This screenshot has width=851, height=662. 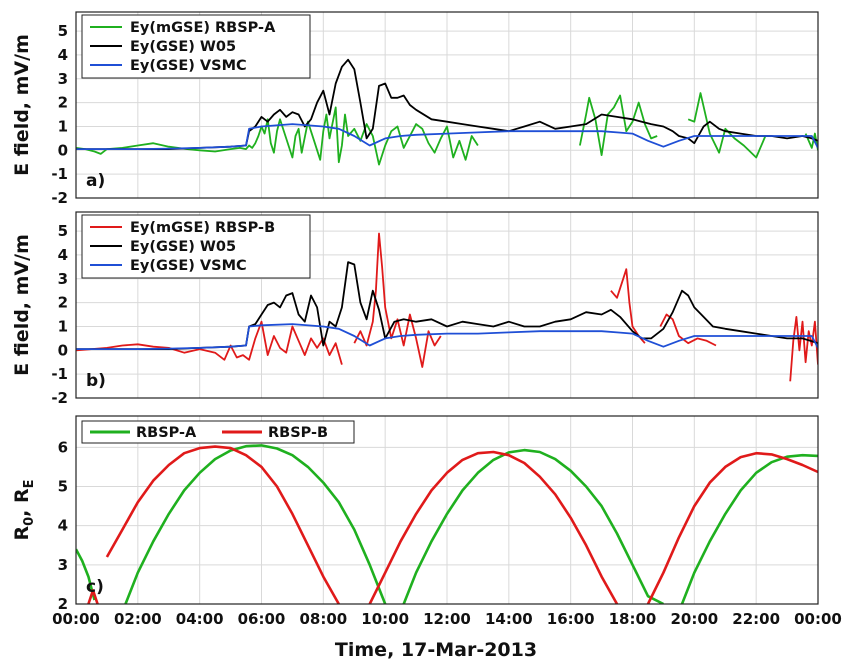 What do you see at coordinates (95, 181) in the screenshot?
I see `panel-tag: a)` at bounding box center [95, 181].